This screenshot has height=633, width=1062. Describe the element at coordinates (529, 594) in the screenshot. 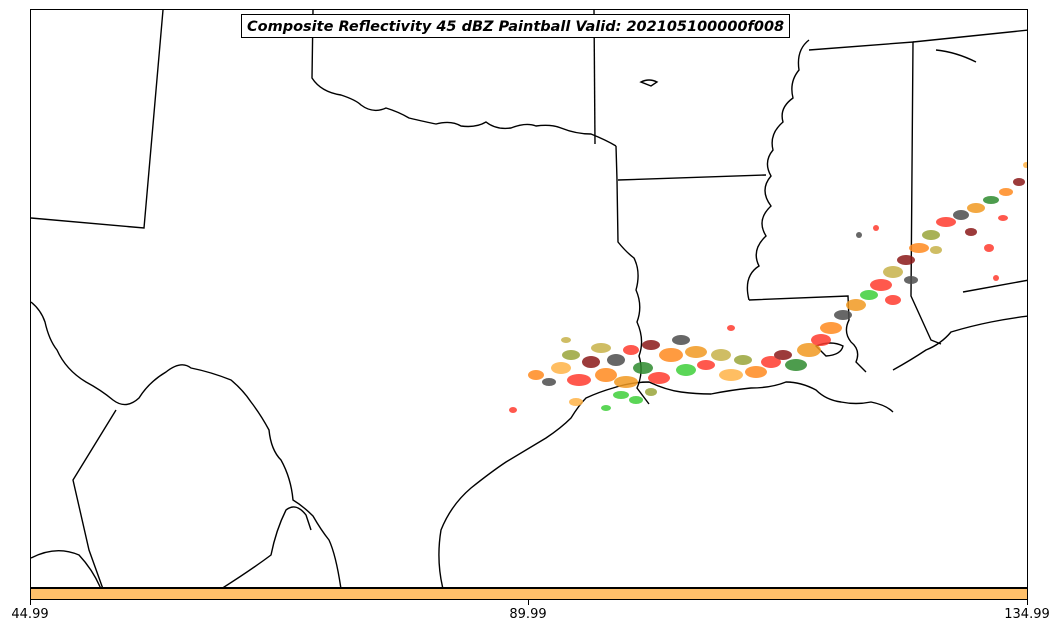

I see `colorbar` at that location.